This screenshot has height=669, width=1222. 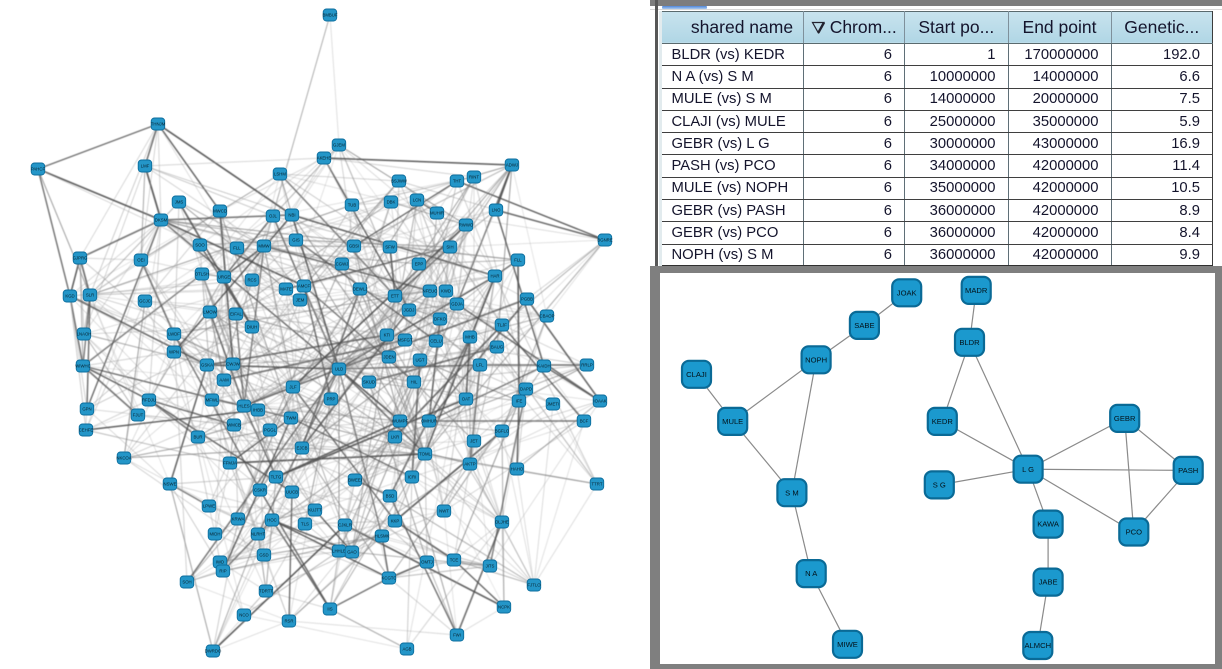 What do you see at coordinates (395, 437) in the screenshot?
I see `svg-text: LKR` at bounding box center [395, 437].